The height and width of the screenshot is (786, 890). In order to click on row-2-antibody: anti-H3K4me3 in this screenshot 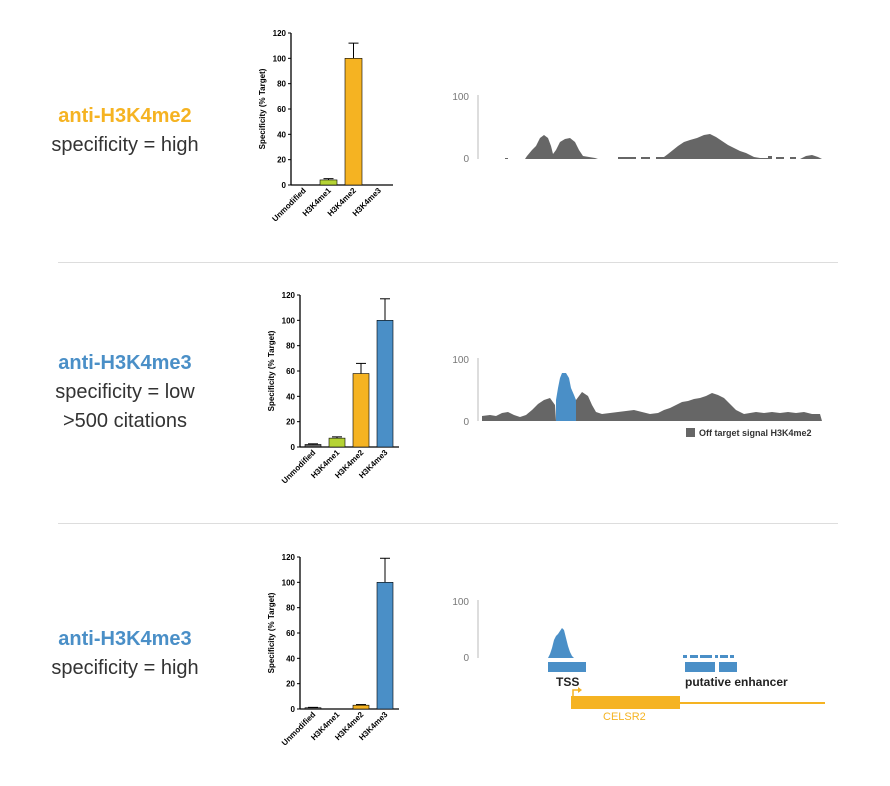, I will do `click(125, 363)`.